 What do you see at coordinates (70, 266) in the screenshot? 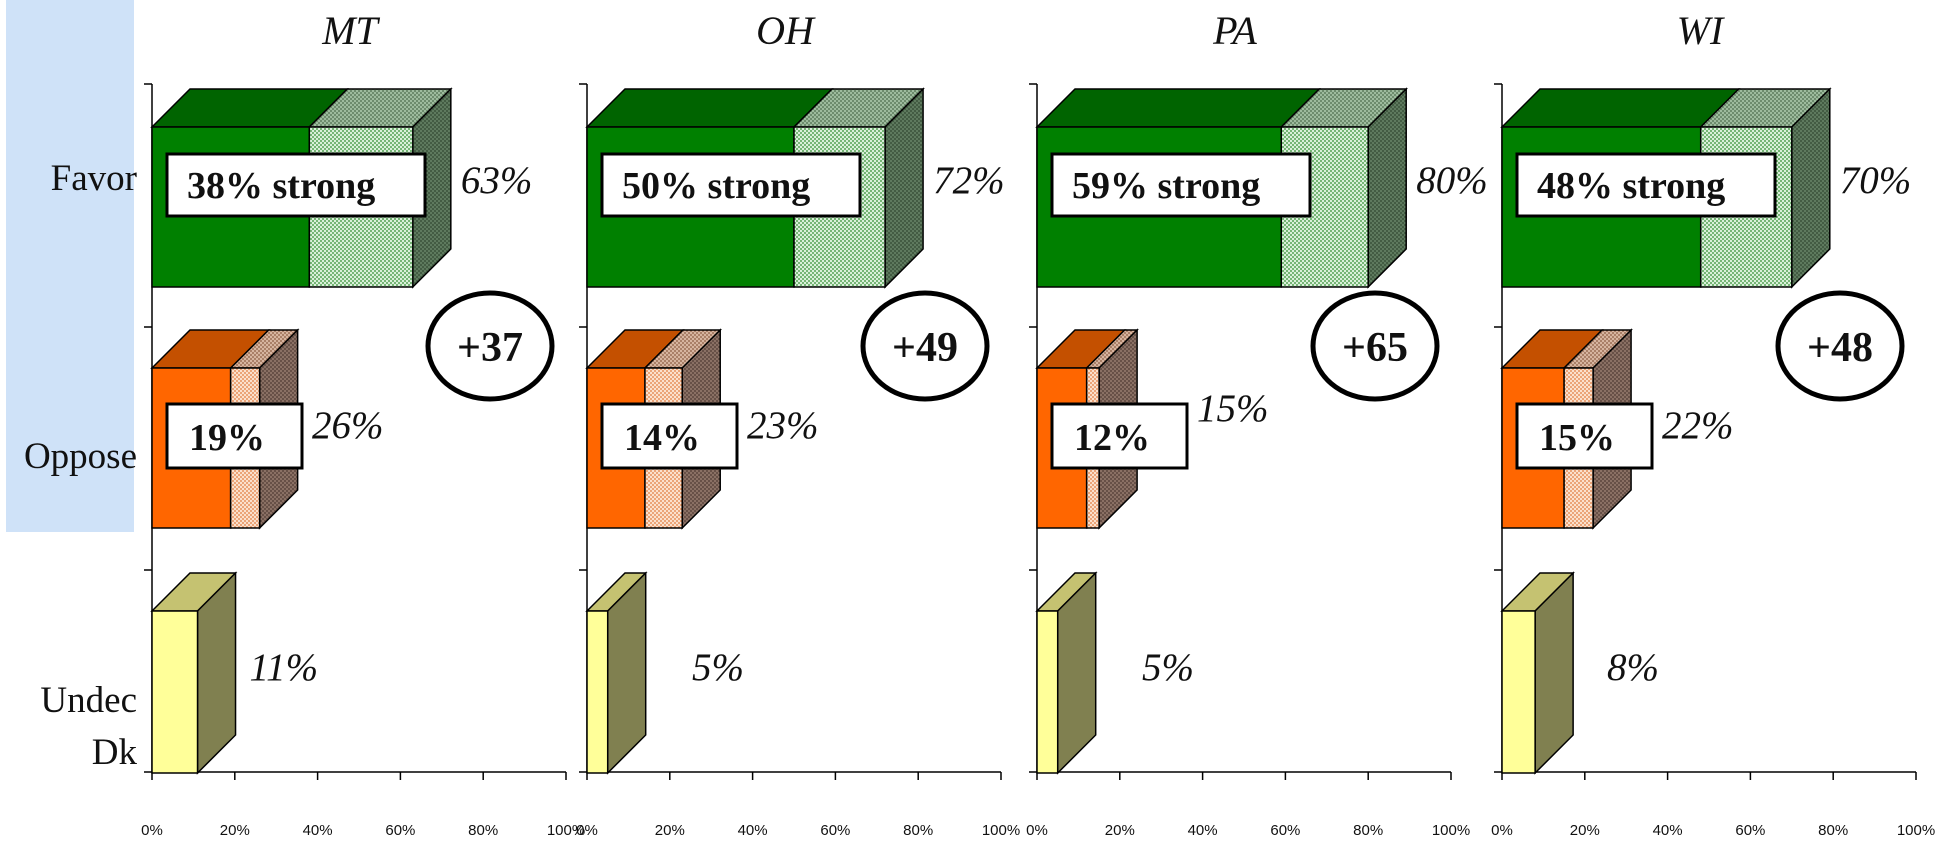
I see `category-highlight` at bounding box center [70, 266].